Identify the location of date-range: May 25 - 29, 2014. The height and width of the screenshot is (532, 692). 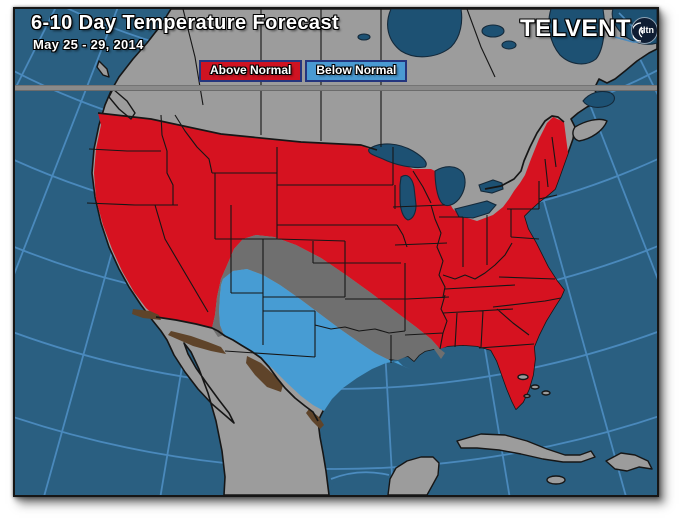
(88, 44).